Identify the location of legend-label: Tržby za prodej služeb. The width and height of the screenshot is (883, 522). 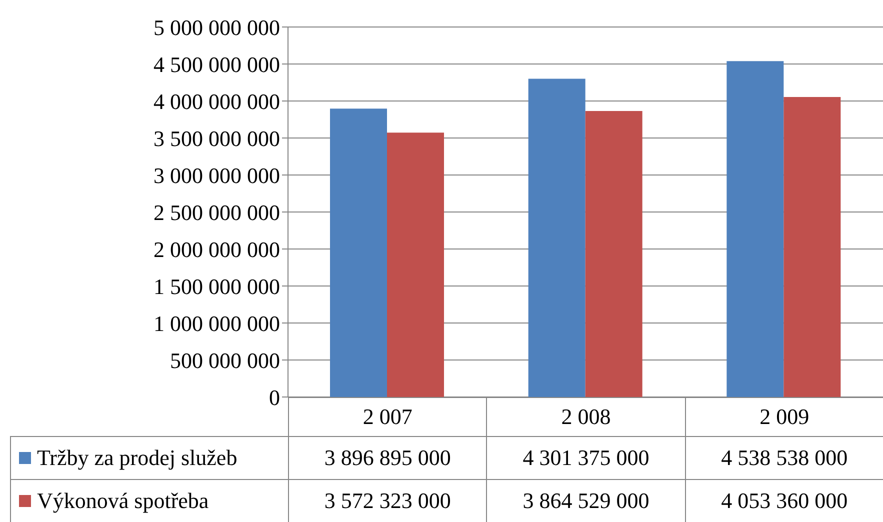
(137, 458).